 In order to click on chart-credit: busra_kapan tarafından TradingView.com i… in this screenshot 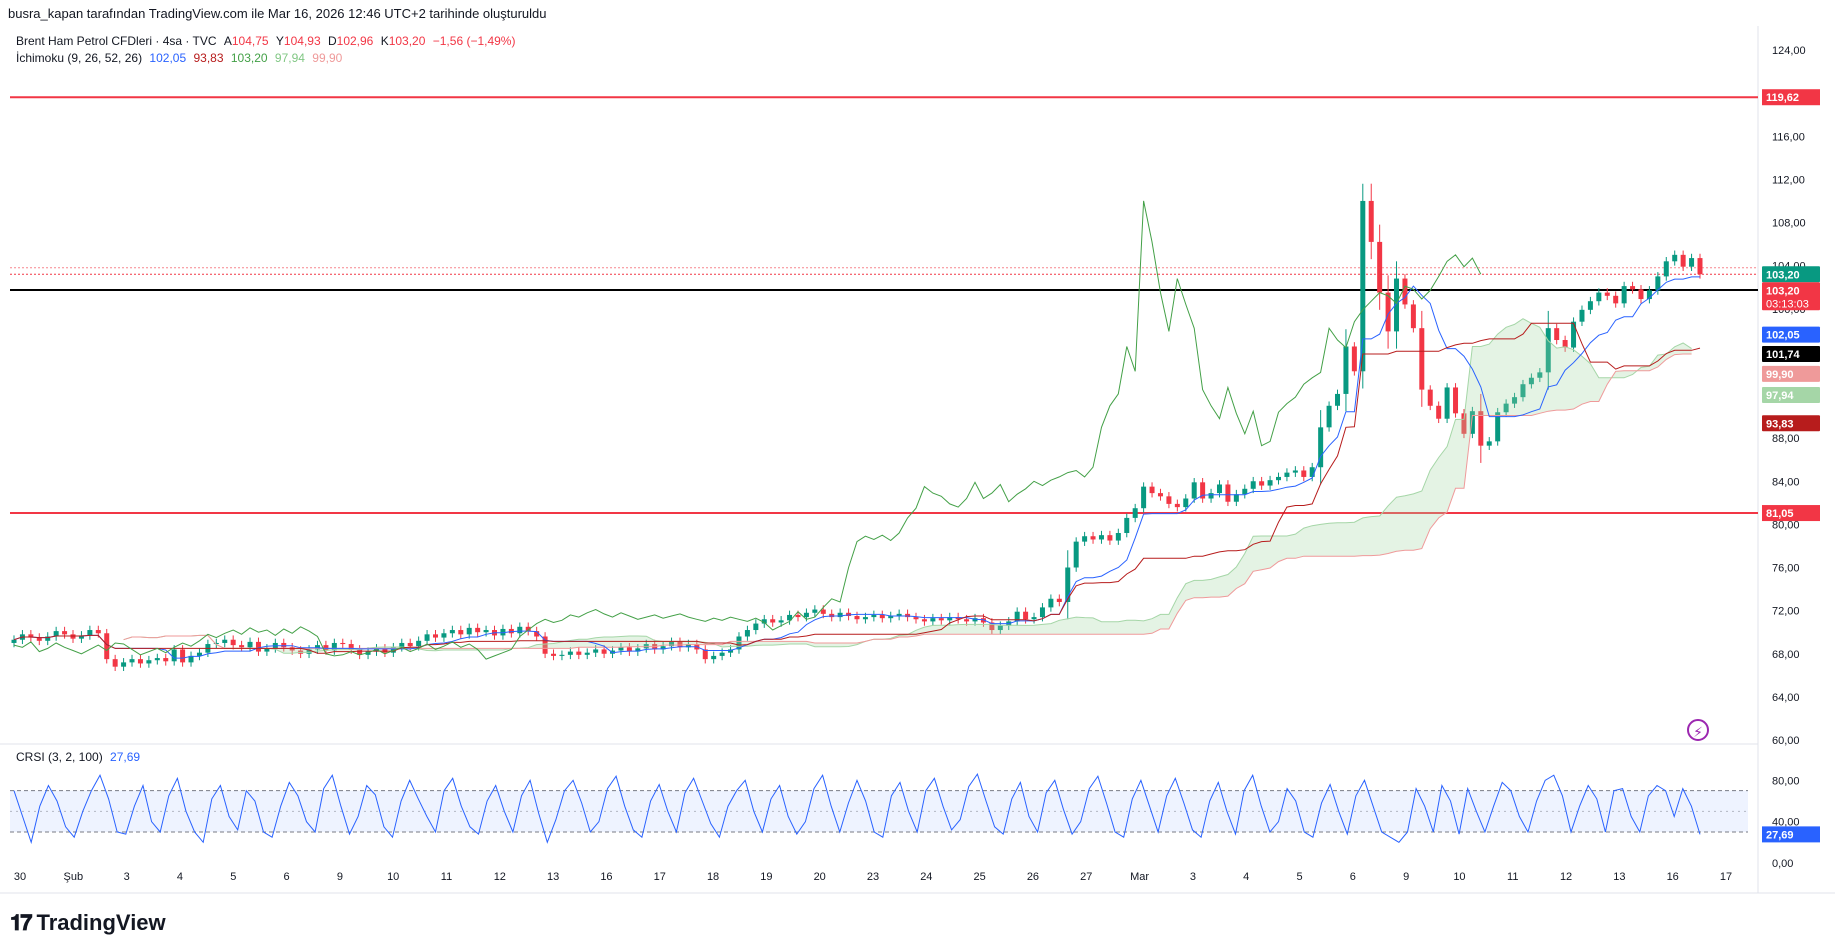, I will do `click(277, 13)`.